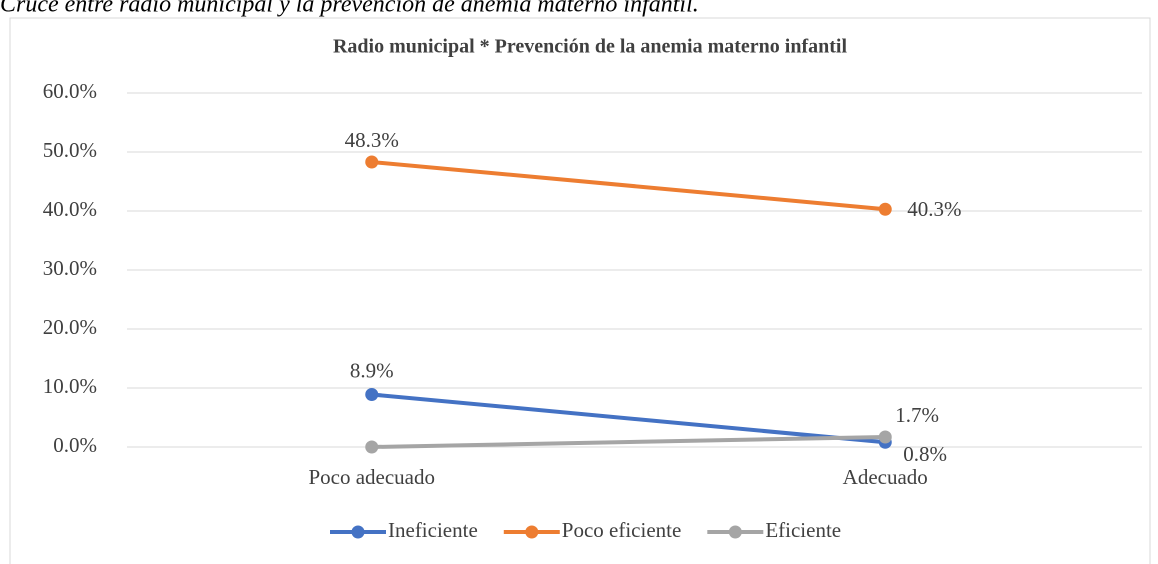 The height and width of the screenshot is (564, 1158). I want to click on data-label: 8.9%, so click(372, 370).